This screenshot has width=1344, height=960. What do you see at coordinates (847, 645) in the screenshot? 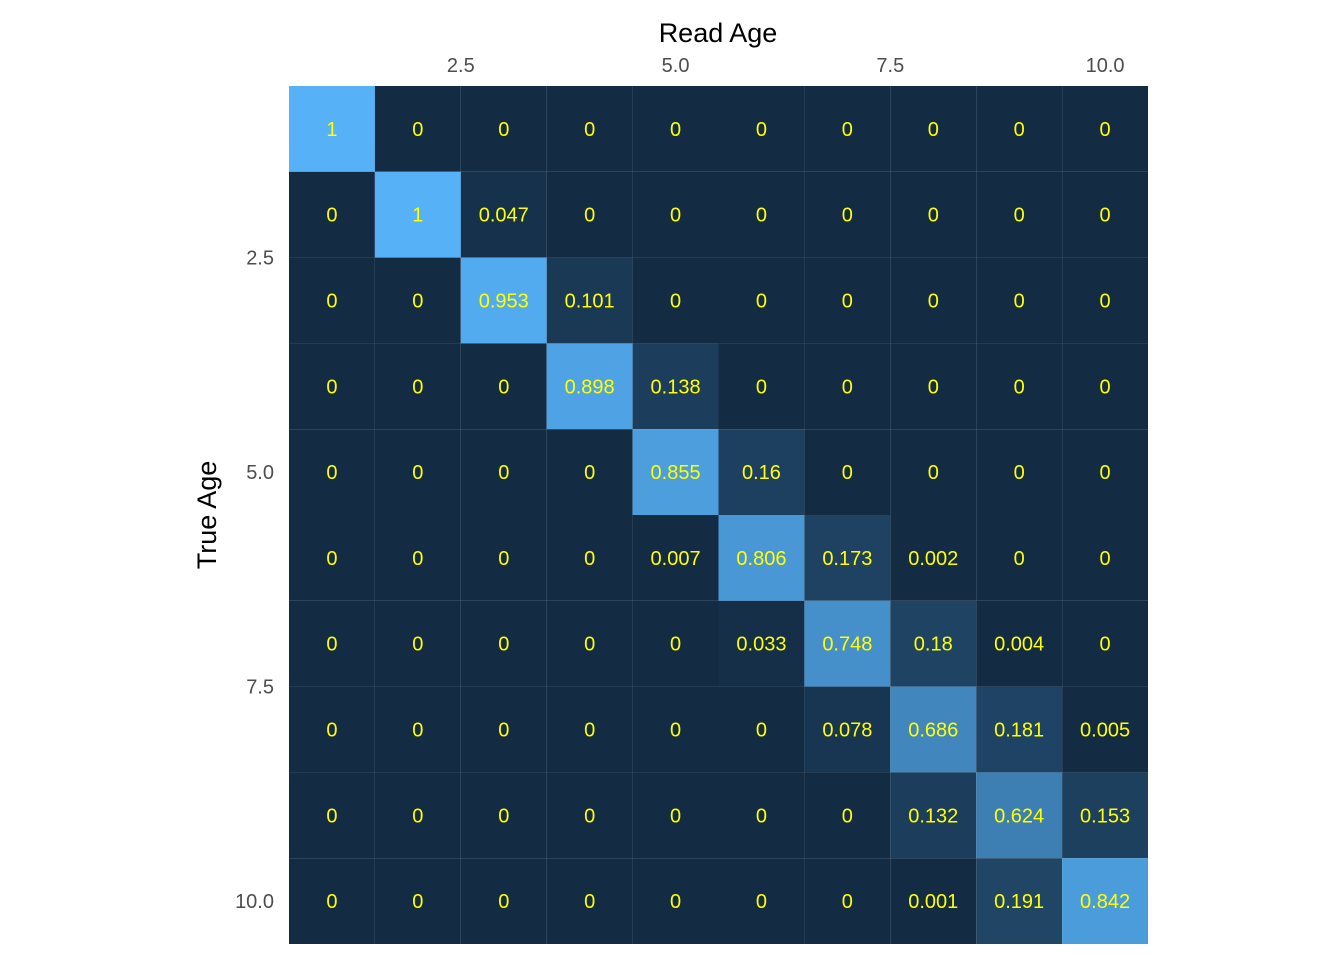
I see `cell-value-label: 0.748` at bounding box center [847, 645].